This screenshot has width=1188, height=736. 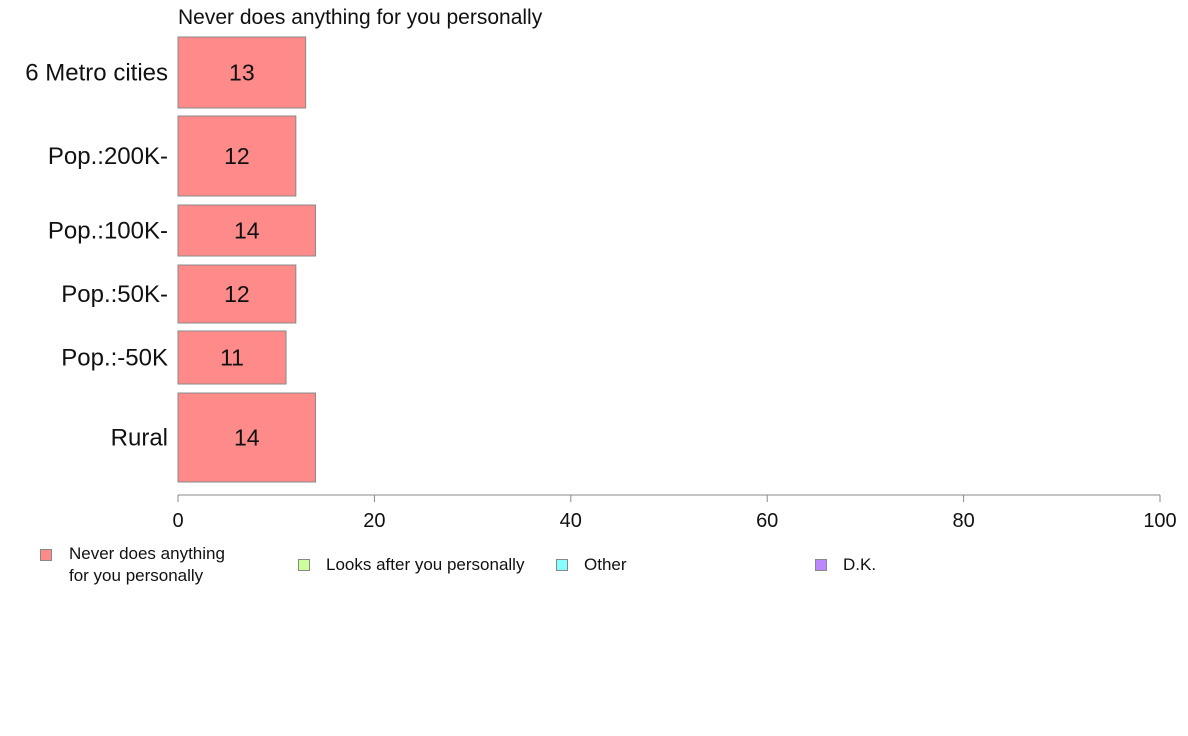 I want to click on legend-label-never: Never does anything for you personally, so click(x=147, y=564).